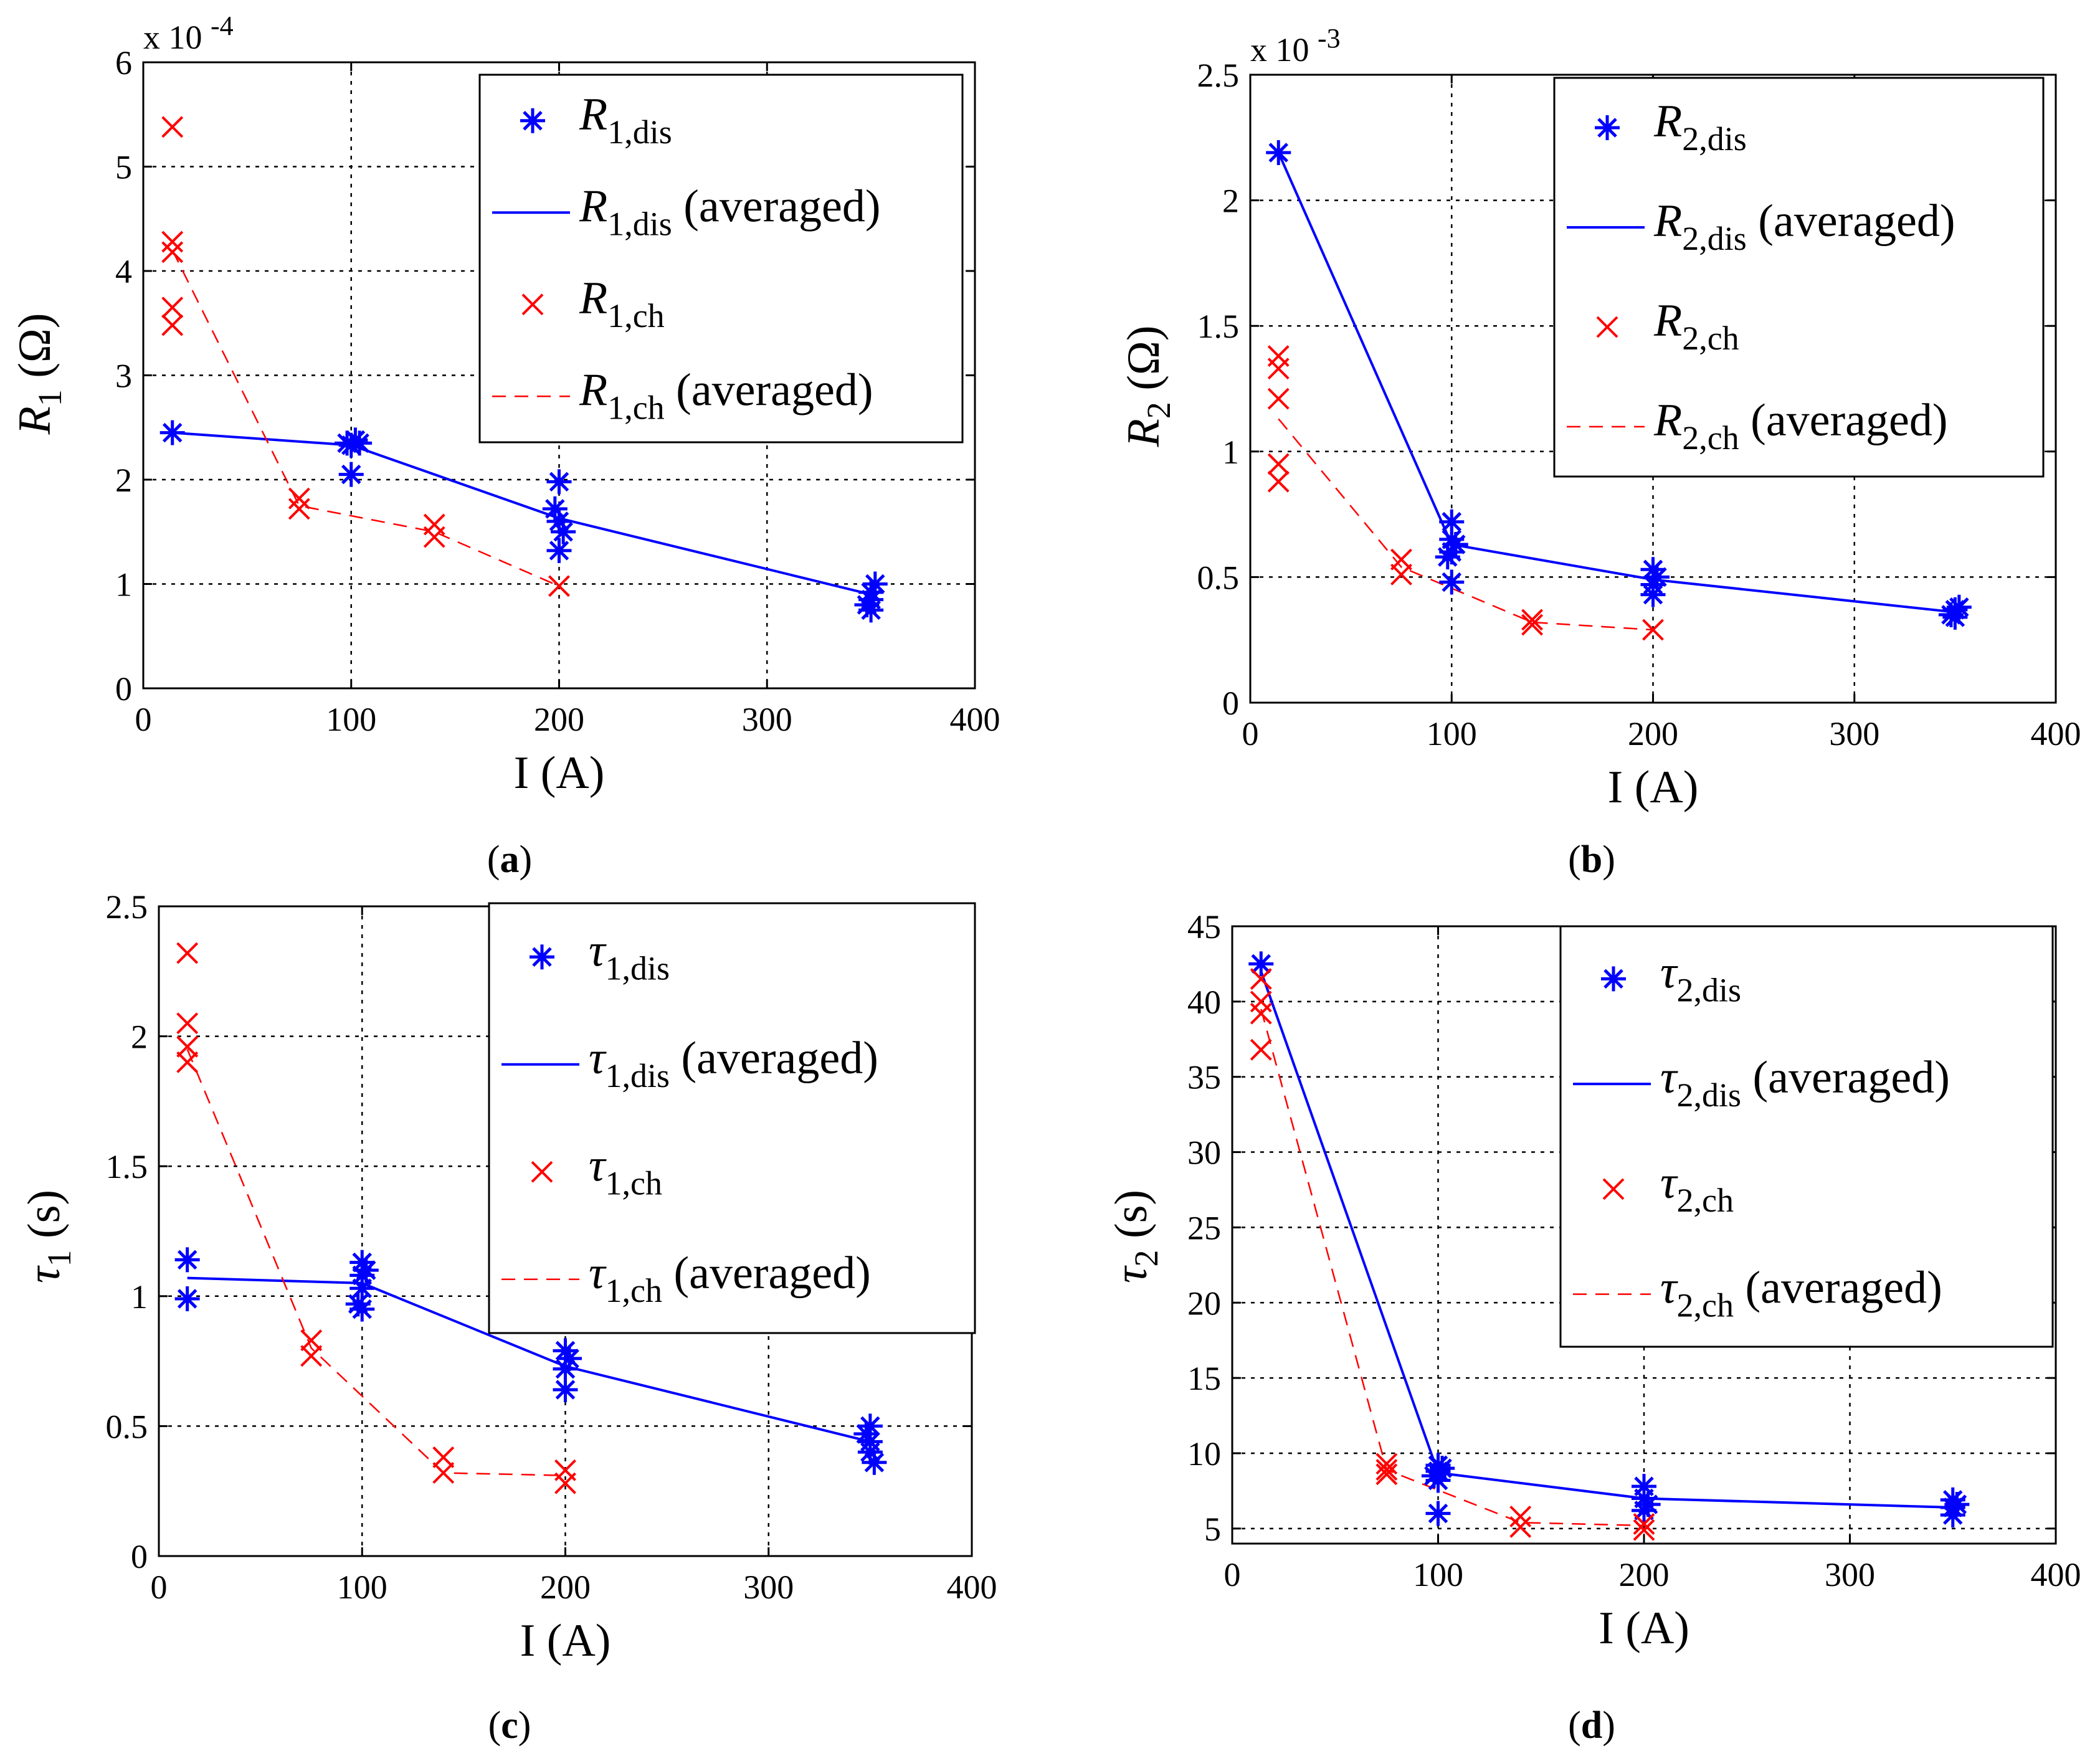 The width and height of the screenshot is (2100, 1756). I want to click on legend-entry-label: τ1,dis, so click(629, 956).